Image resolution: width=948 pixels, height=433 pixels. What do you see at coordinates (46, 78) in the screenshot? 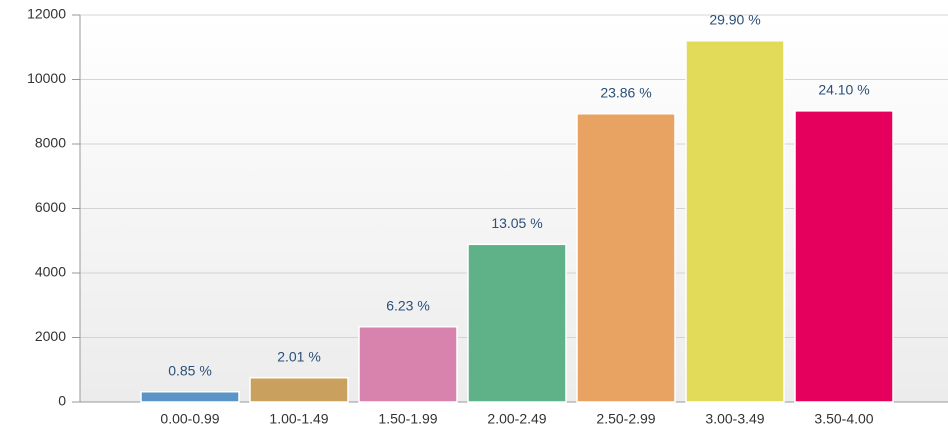
I see `y-tick-label: 10000` at bounding box center [46, 78].